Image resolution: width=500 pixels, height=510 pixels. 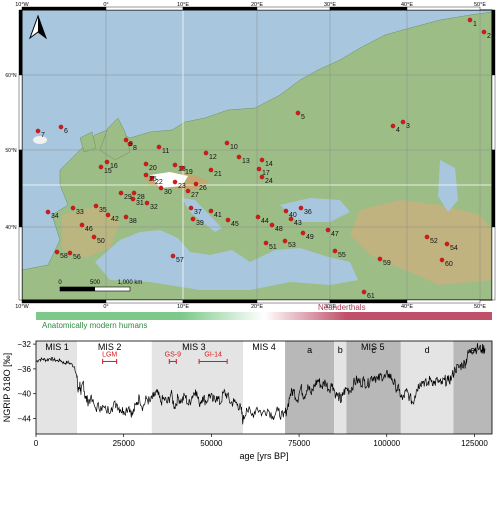 What do you see at coordinates (114, 166) in the screenshot?
I see `site-label: 16` at bounding box center [114, 166].